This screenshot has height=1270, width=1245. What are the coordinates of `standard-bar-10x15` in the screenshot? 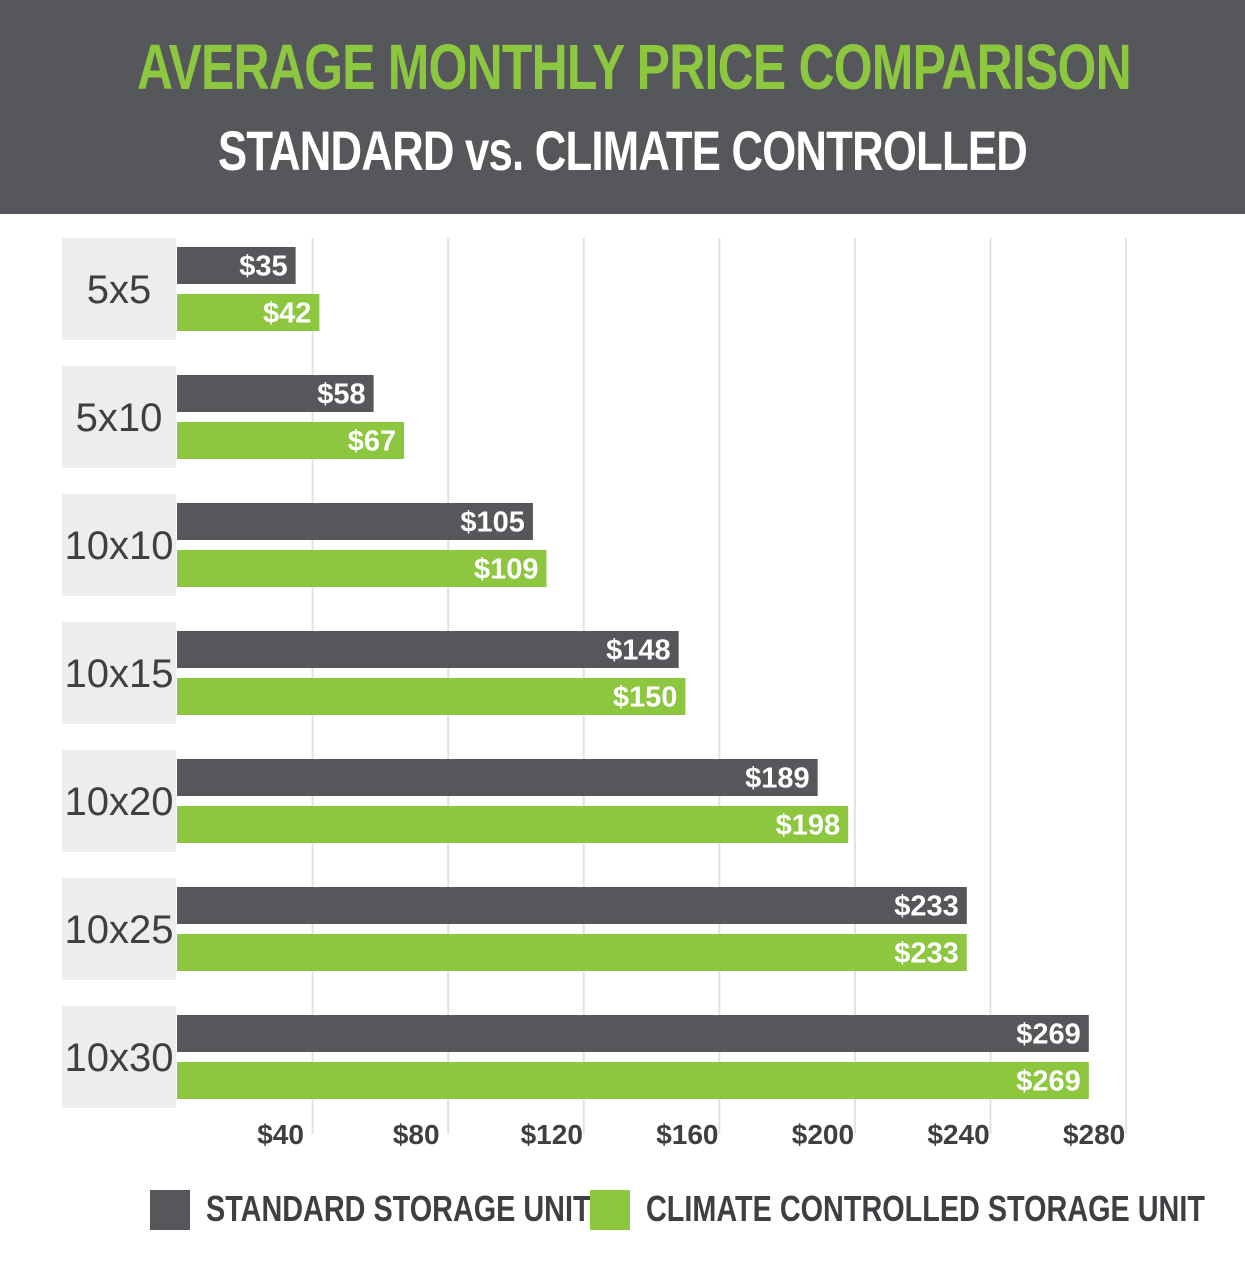 It's located at (428, 649).